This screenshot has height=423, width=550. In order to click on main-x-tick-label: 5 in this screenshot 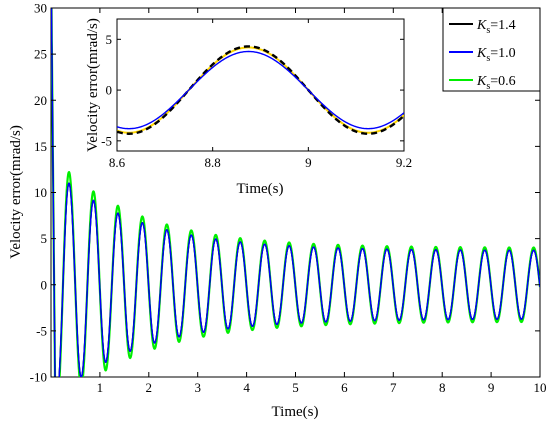, I will do `click(295, 387)`.